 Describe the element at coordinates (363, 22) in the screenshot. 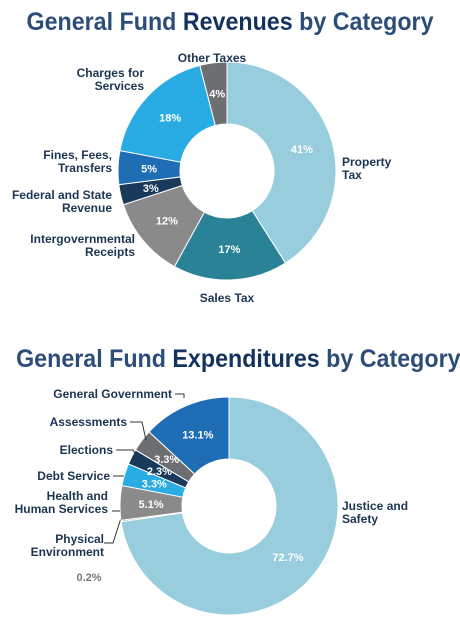

I see `revenues-title-suffix: by Category` at that location.